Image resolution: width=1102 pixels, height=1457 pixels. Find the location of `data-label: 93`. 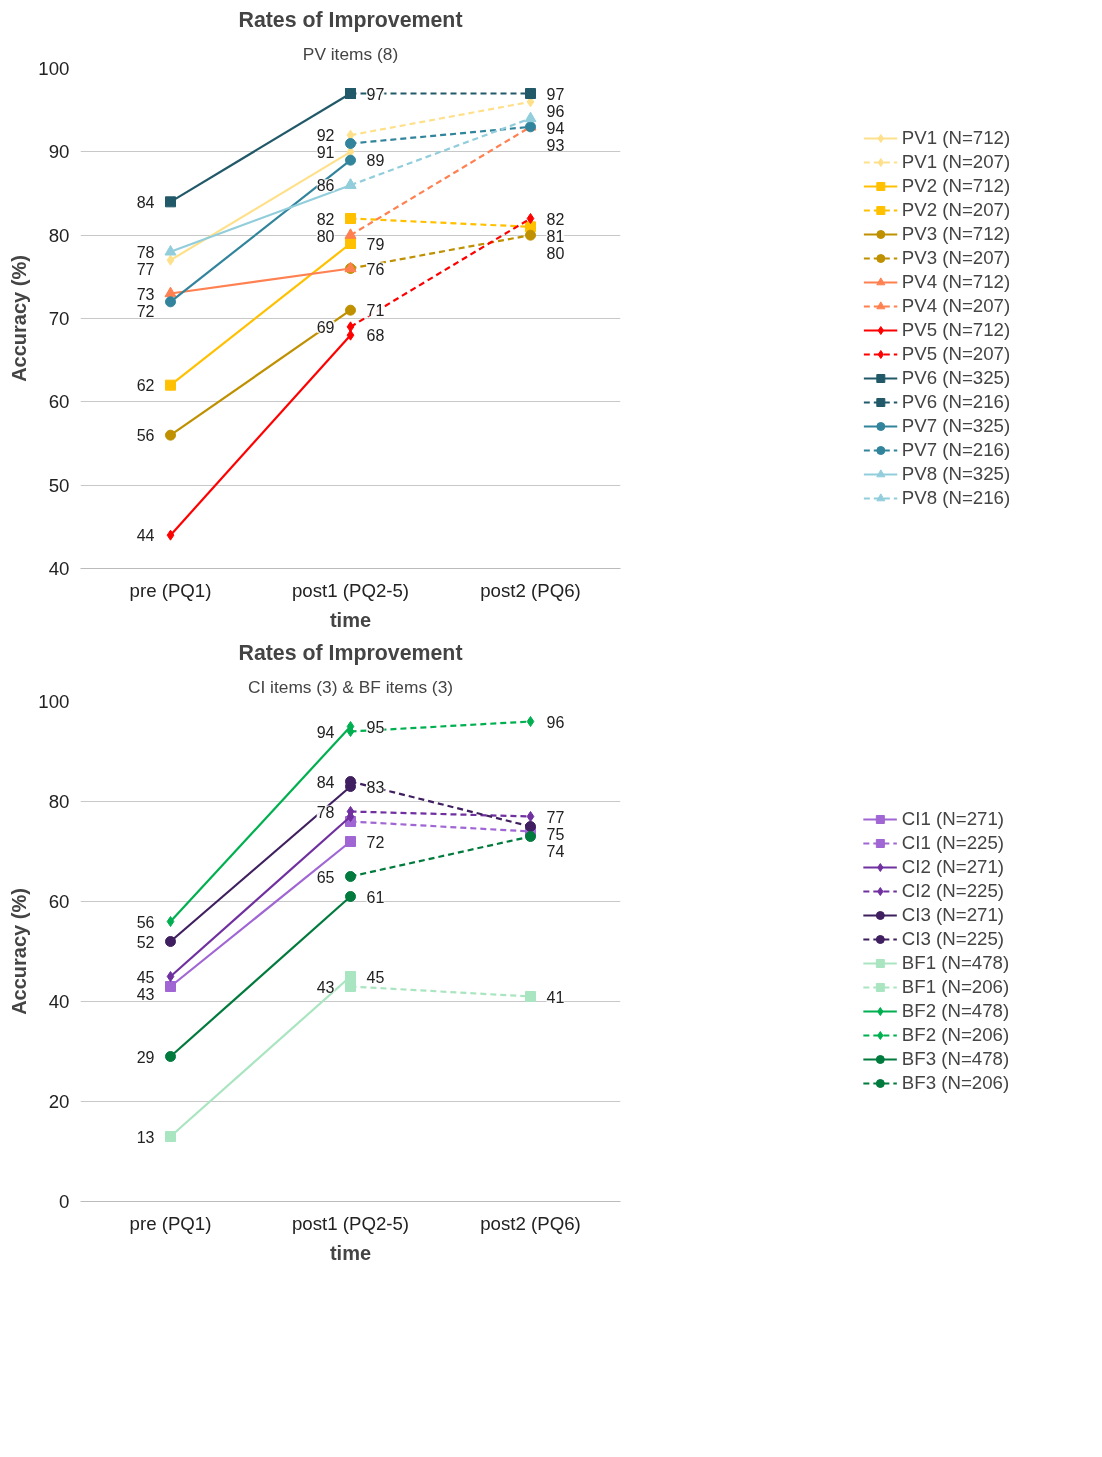

data-label: 93 is located at coordinates (555, 145).